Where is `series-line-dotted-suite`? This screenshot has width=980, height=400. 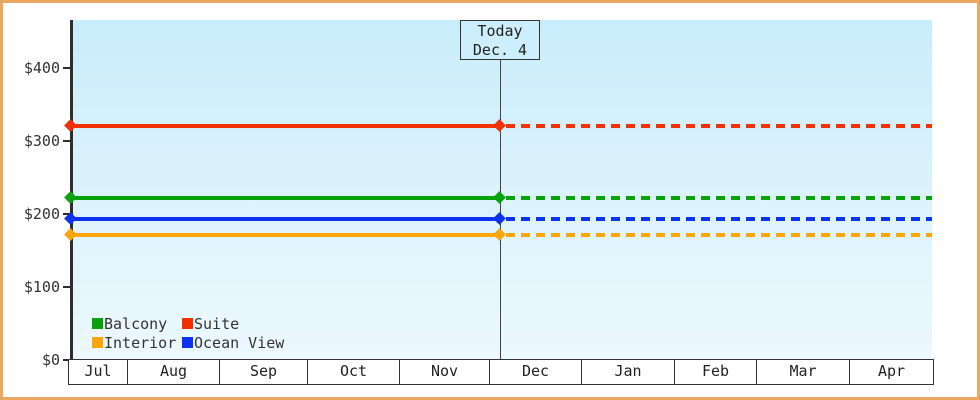
series-line-dotted-suite is located at coordinates (719, 125).